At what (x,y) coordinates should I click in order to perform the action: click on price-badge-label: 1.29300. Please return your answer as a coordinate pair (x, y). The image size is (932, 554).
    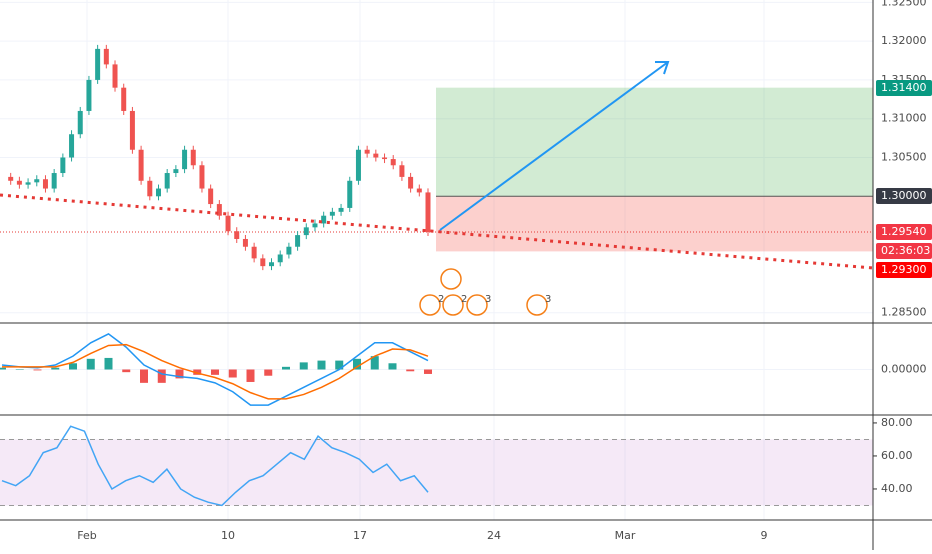
    Looking at the image, I should click on (904, 269).